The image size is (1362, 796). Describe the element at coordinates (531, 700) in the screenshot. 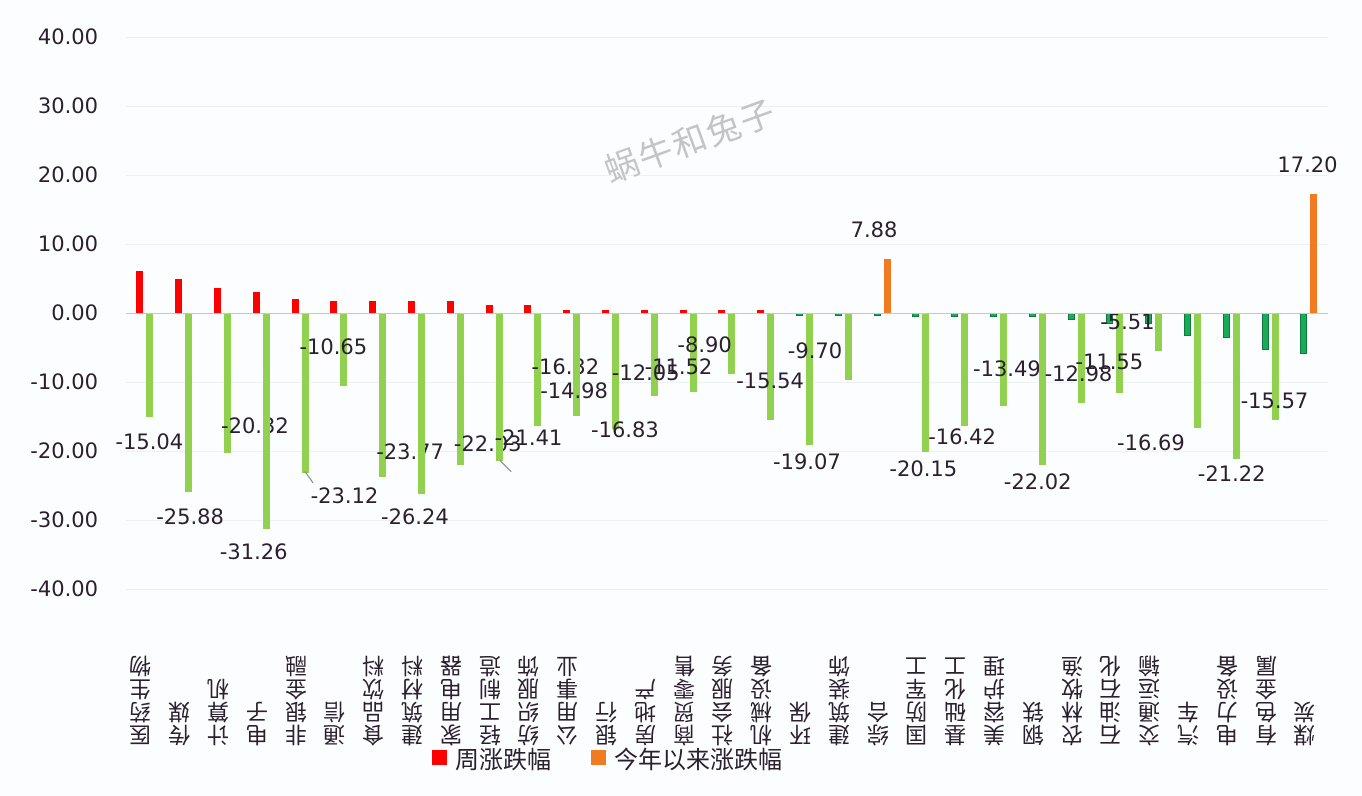

I see `x-category-label: 纺织服饰` at that location.